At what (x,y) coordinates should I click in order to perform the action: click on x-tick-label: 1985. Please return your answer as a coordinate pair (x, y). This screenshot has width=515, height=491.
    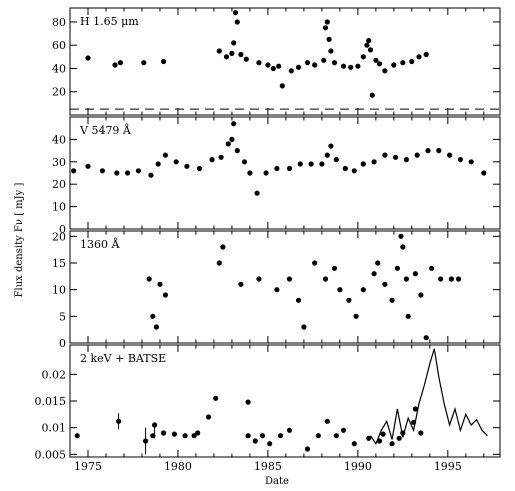
    Looking at the image, I should click on (268, 466).